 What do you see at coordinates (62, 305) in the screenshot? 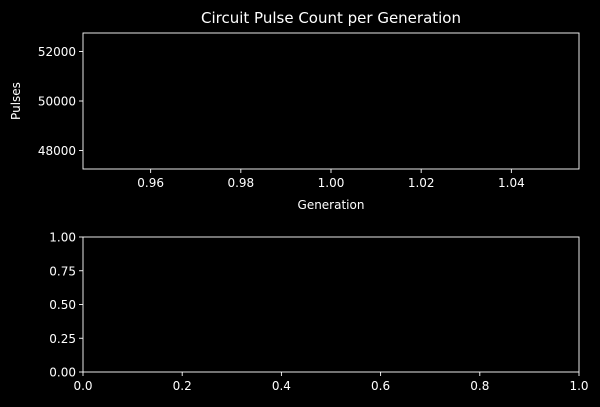
I see `empty-axes-y-tick-label: 0.50` at bounding box center [62, 305].